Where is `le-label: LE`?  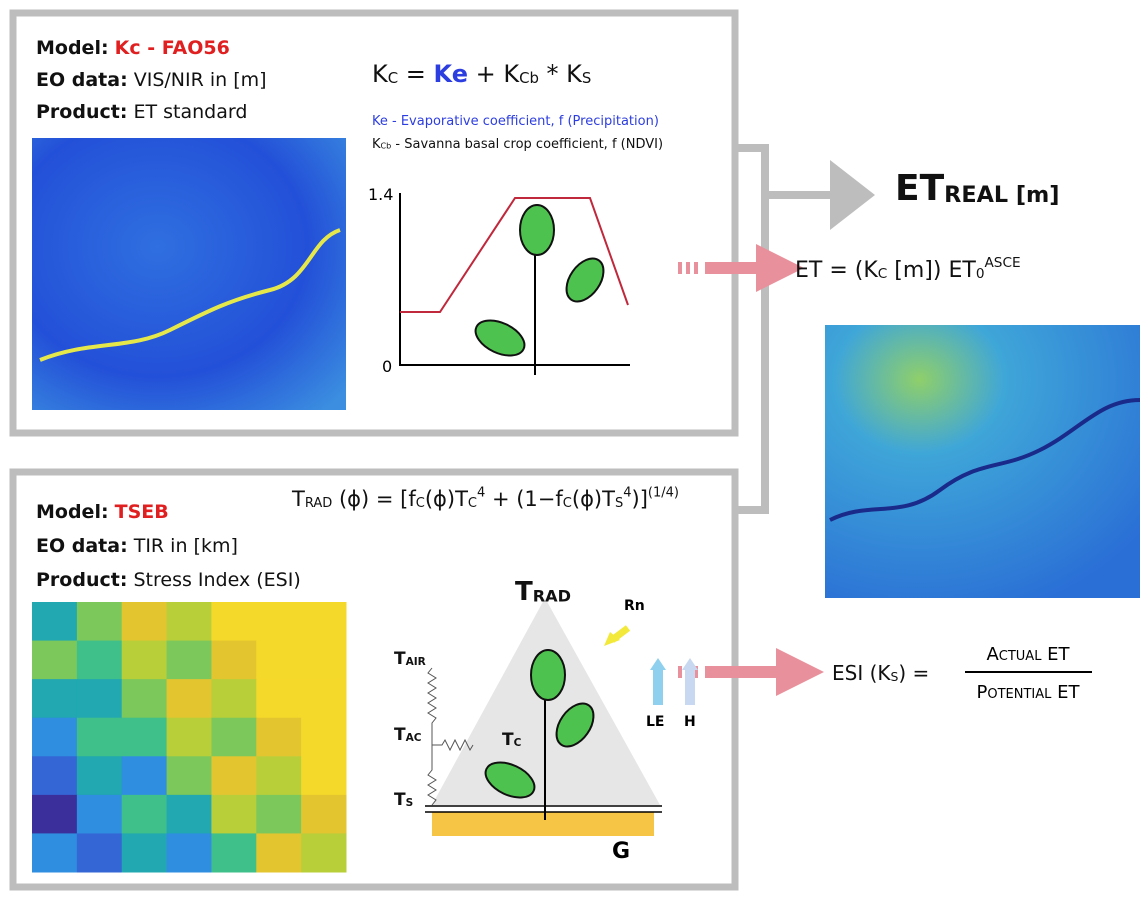
le-label: LE is located at coordinates (655, 722).